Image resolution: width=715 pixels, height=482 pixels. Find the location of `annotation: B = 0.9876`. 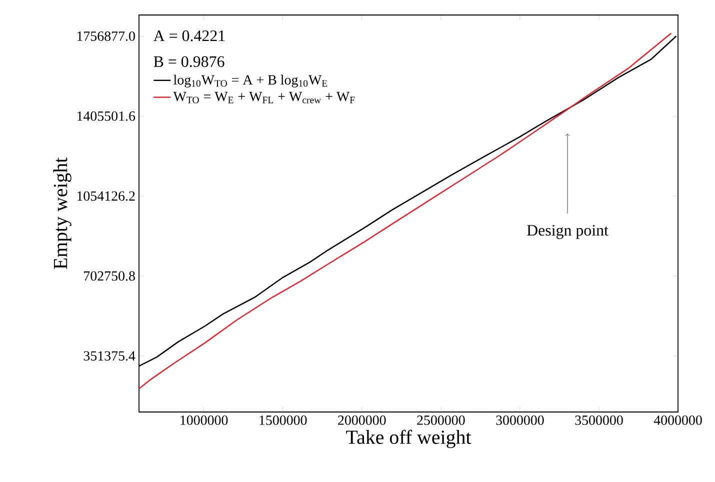

annotation: B = 0.9876 is located at coordinates (189, 62).